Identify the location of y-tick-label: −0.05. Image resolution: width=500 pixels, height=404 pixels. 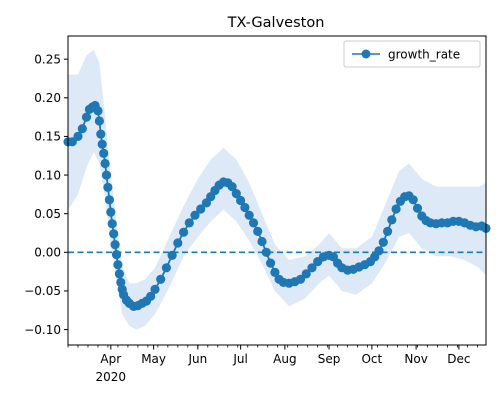
(42, 291).